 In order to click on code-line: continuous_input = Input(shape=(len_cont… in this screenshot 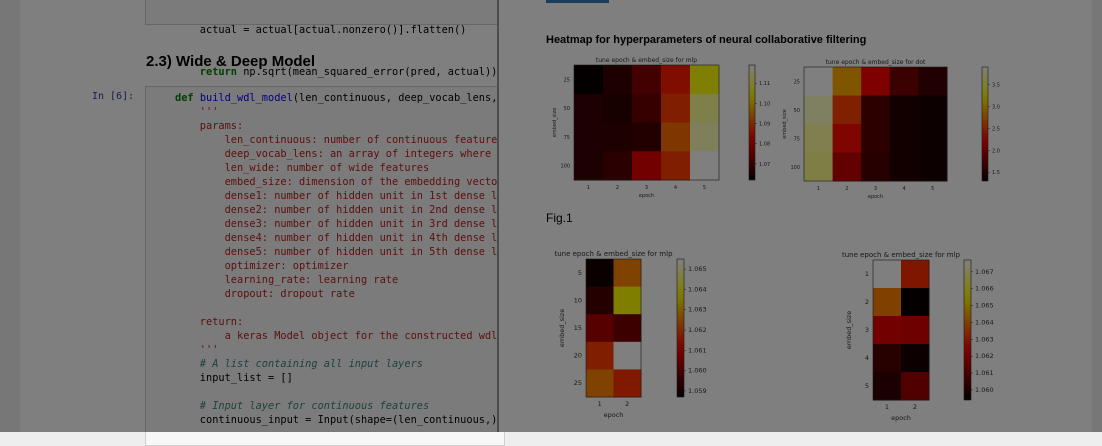, I will do `click(345, 420)`.